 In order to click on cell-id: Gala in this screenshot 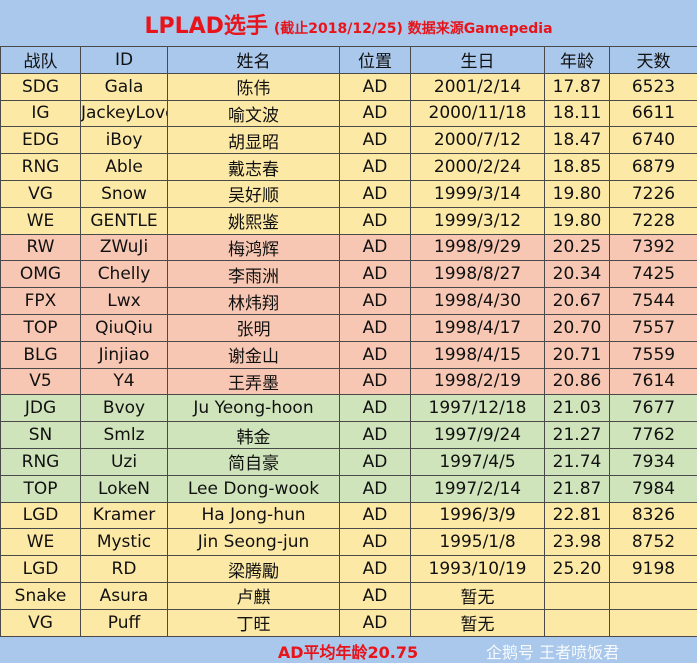, I will do `click(124, 86)`.